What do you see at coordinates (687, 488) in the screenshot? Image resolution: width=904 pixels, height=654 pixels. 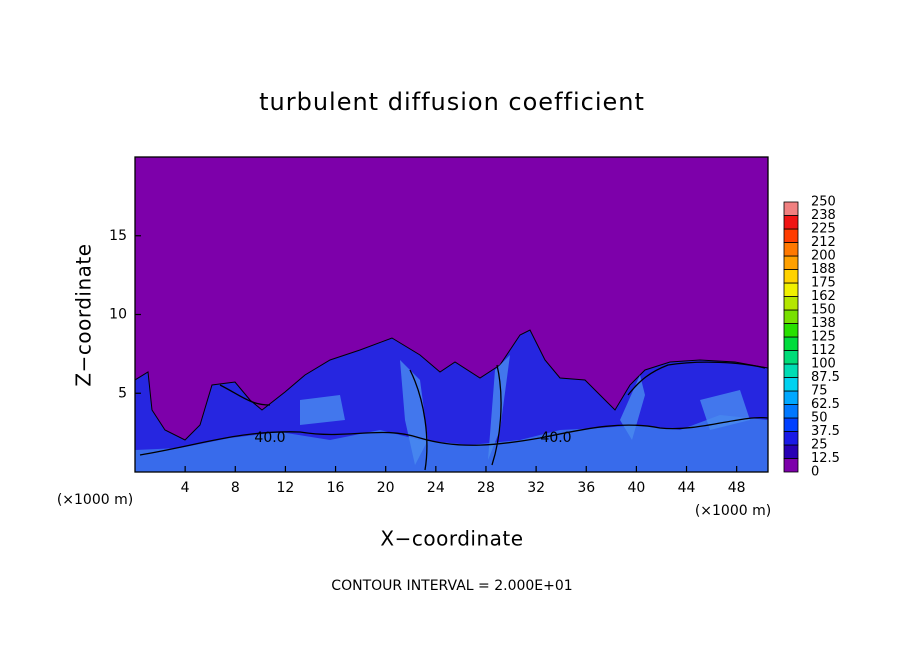 I see `x-tick-label: 44` at bounding box center [687, 488].